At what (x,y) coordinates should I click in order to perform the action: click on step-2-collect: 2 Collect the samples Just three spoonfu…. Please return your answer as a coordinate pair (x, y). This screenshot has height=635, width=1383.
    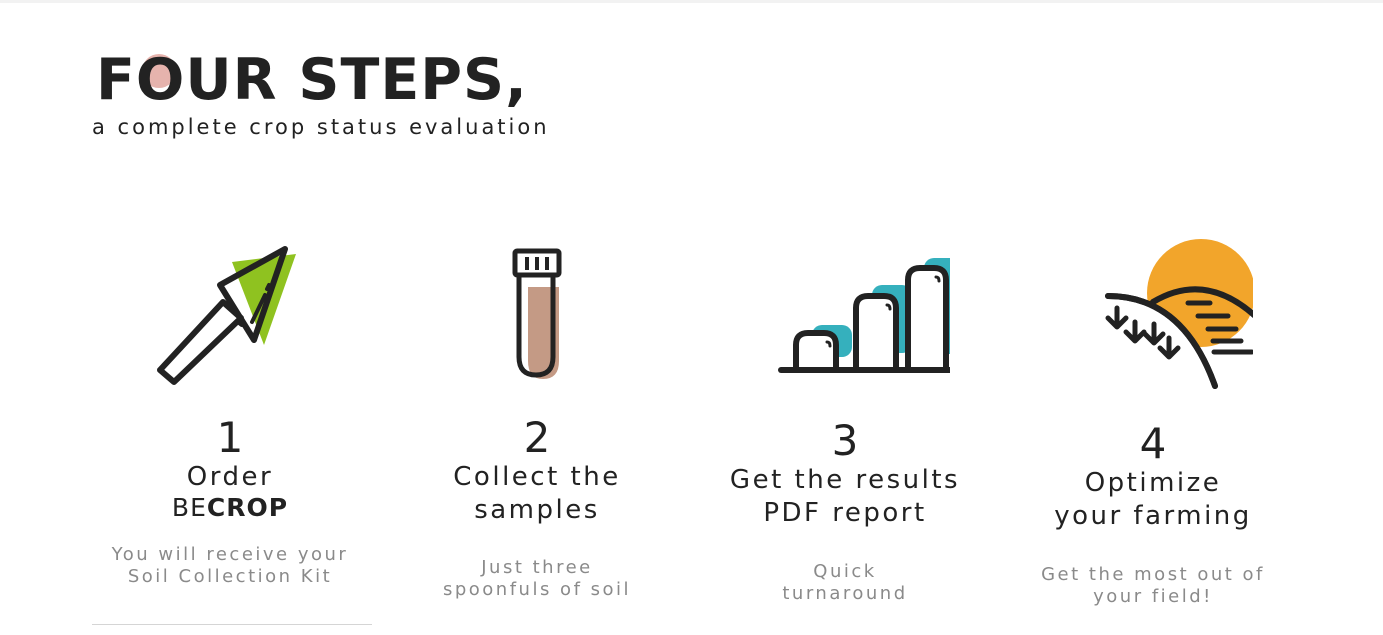
    Looking at the image, I should click on (537, 423).